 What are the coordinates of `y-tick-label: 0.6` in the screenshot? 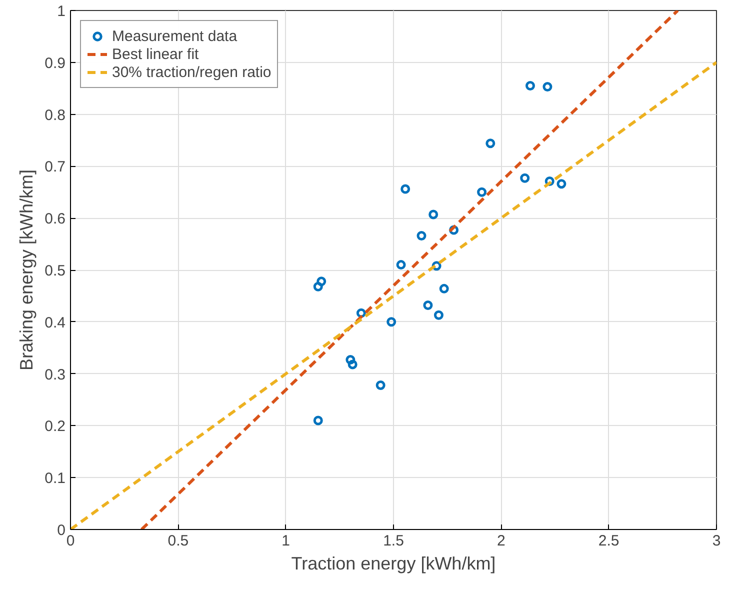 It's located at (55, 219).